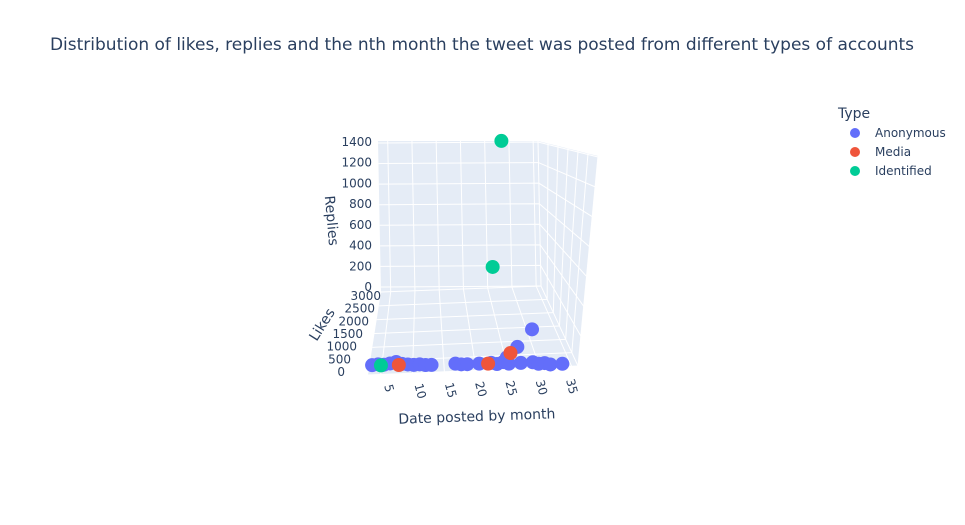  What do you see at coordinates (571, 386) in the screenshot?
I see `x-tick-label: 35` at bounding box center [571, 386].